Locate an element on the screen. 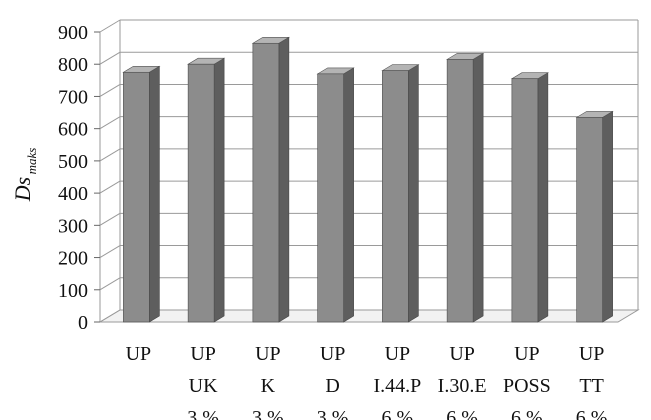 The height and width of the screenshot is (420, 651). y-axis-label: Ds maks is located at coordinates (24, 175).